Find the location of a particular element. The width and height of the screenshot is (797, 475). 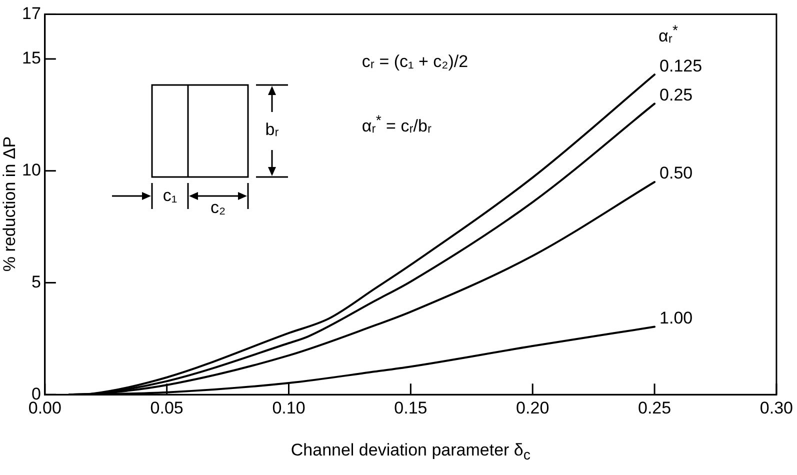

series-label: 0.50 is located at coordinates (676, 173).